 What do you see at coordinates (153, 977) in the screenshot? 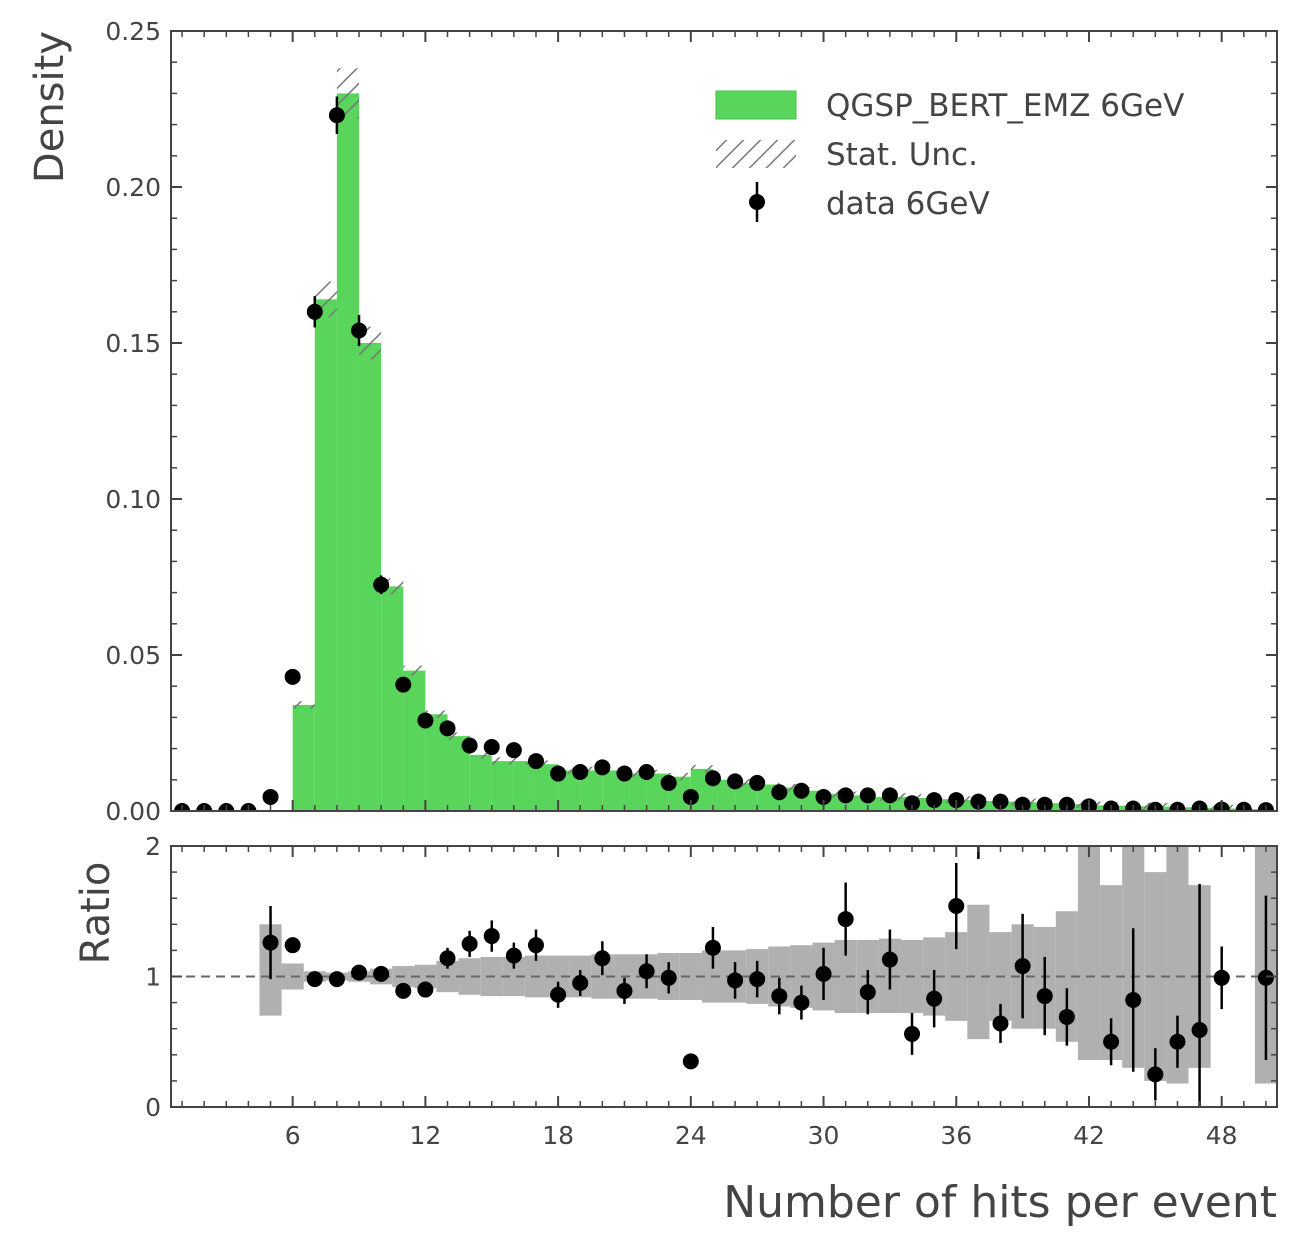
I see `ratio-ytick-label: 1` at bounding box center [153, 977].